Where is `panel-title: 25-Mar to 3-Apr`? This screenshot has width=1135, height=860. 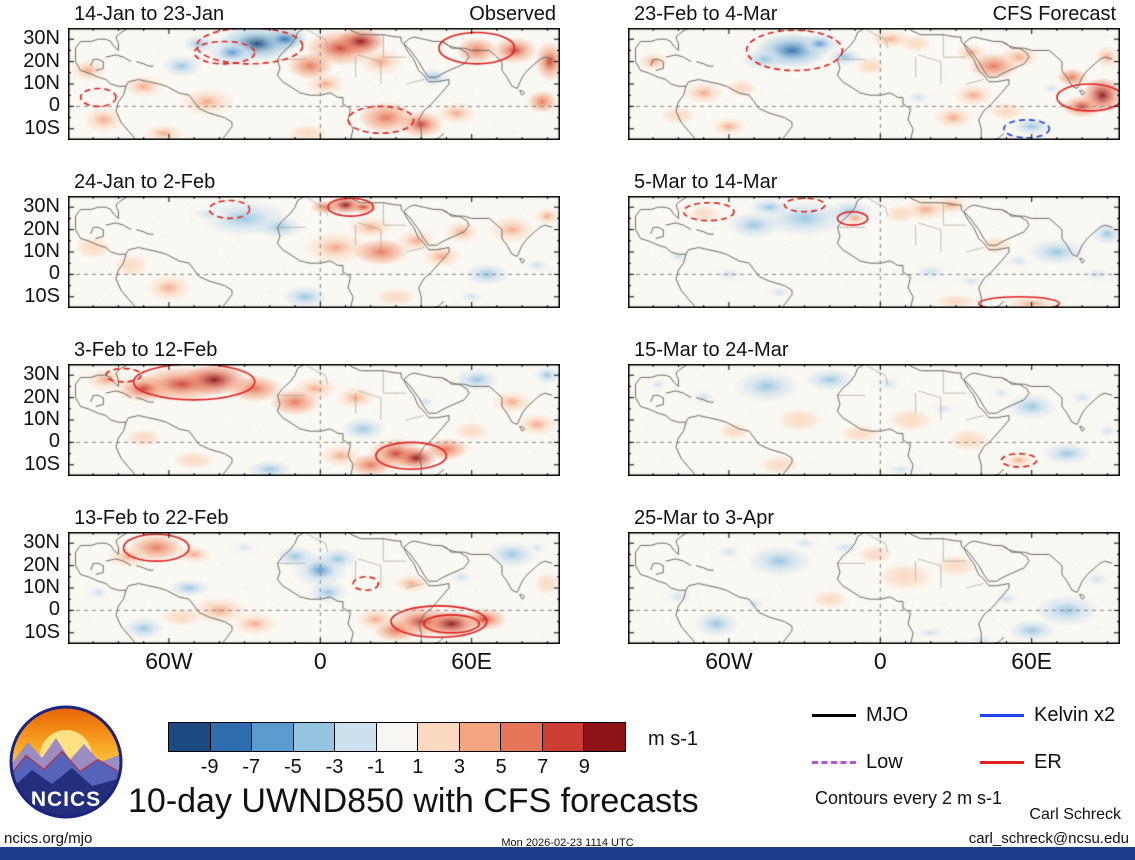 panel-title: 25-Mar to 3-Apr is located at coordinates (704, 518).